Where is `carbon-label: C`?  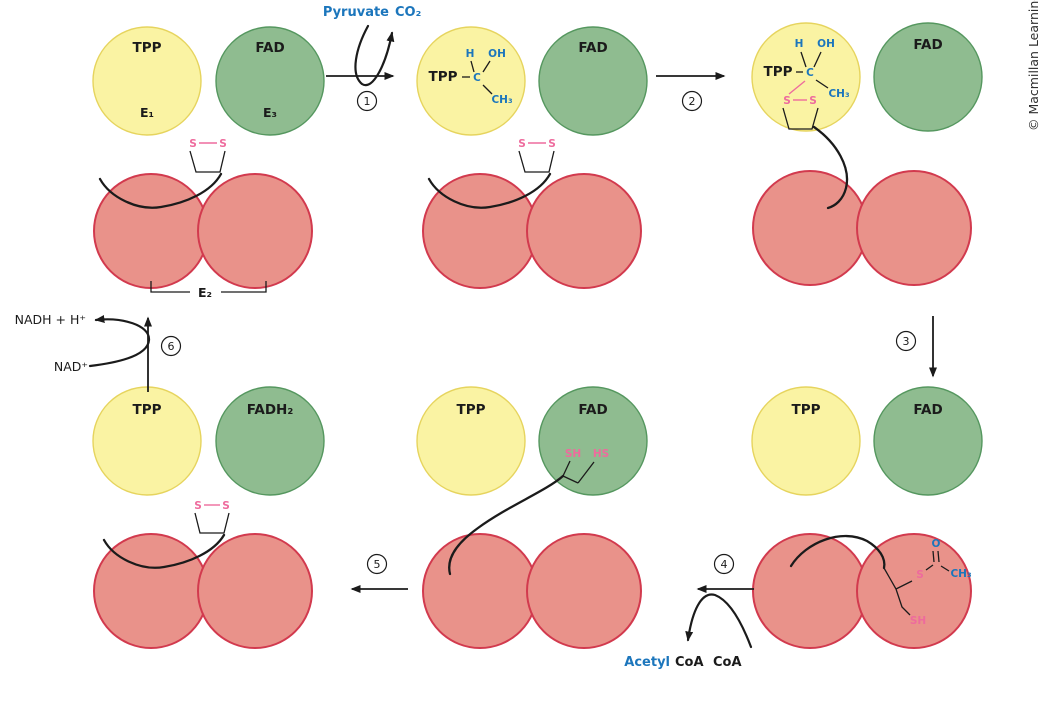 carbon-label: C is located at coordinates (477, 78).